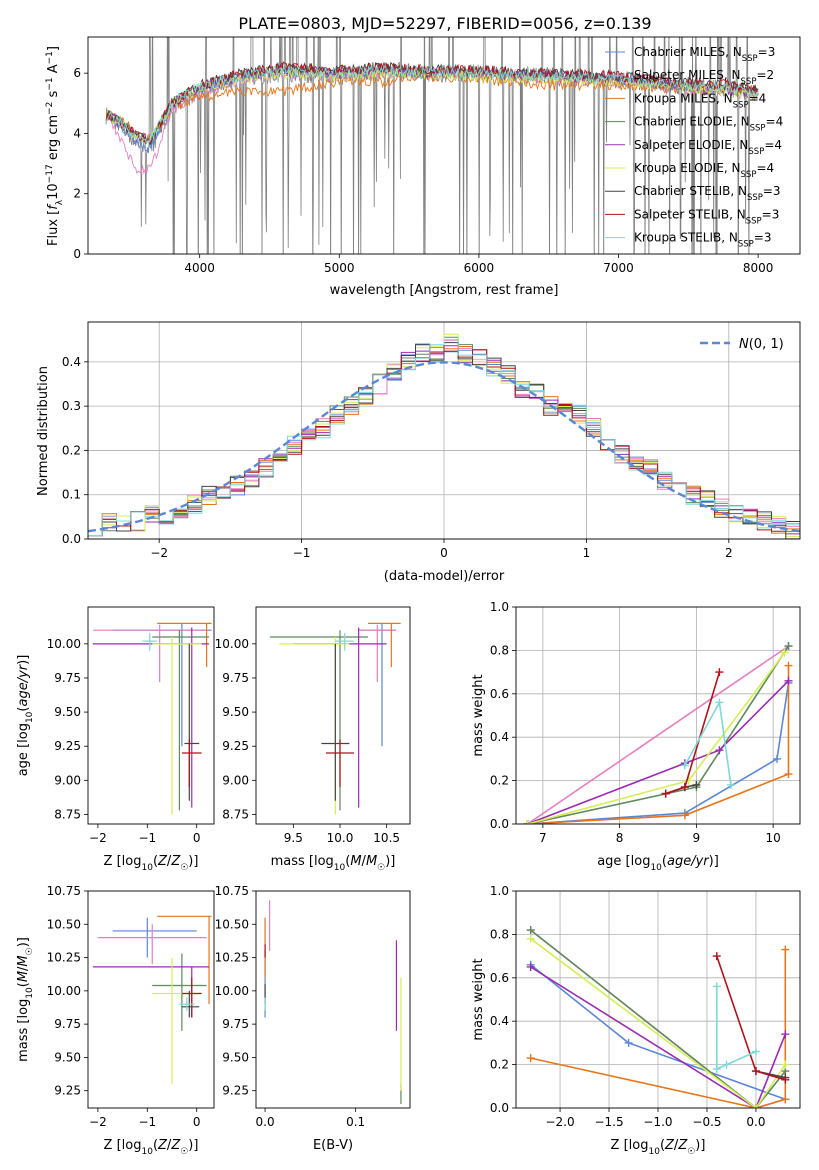 This screenshot has height=1170, width=819. I want to click on legend-entry-name: Salpeter ELODIE, N, so click(691, 145).